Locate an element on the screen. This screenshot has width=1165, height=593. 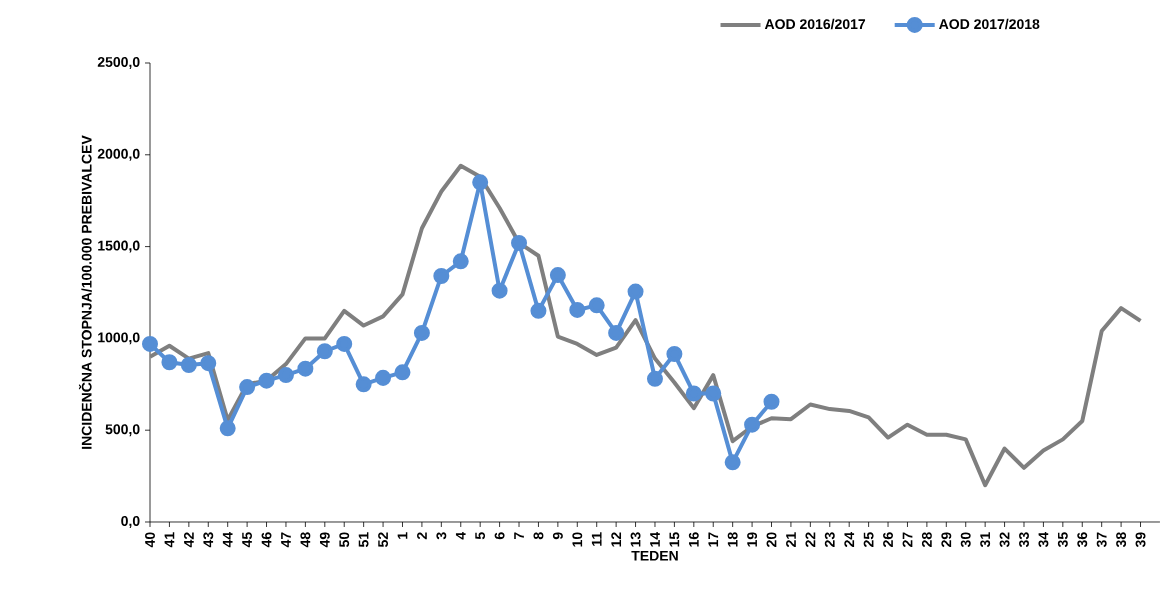
x-tick-label: 31 is located at coordinates (985, 540).